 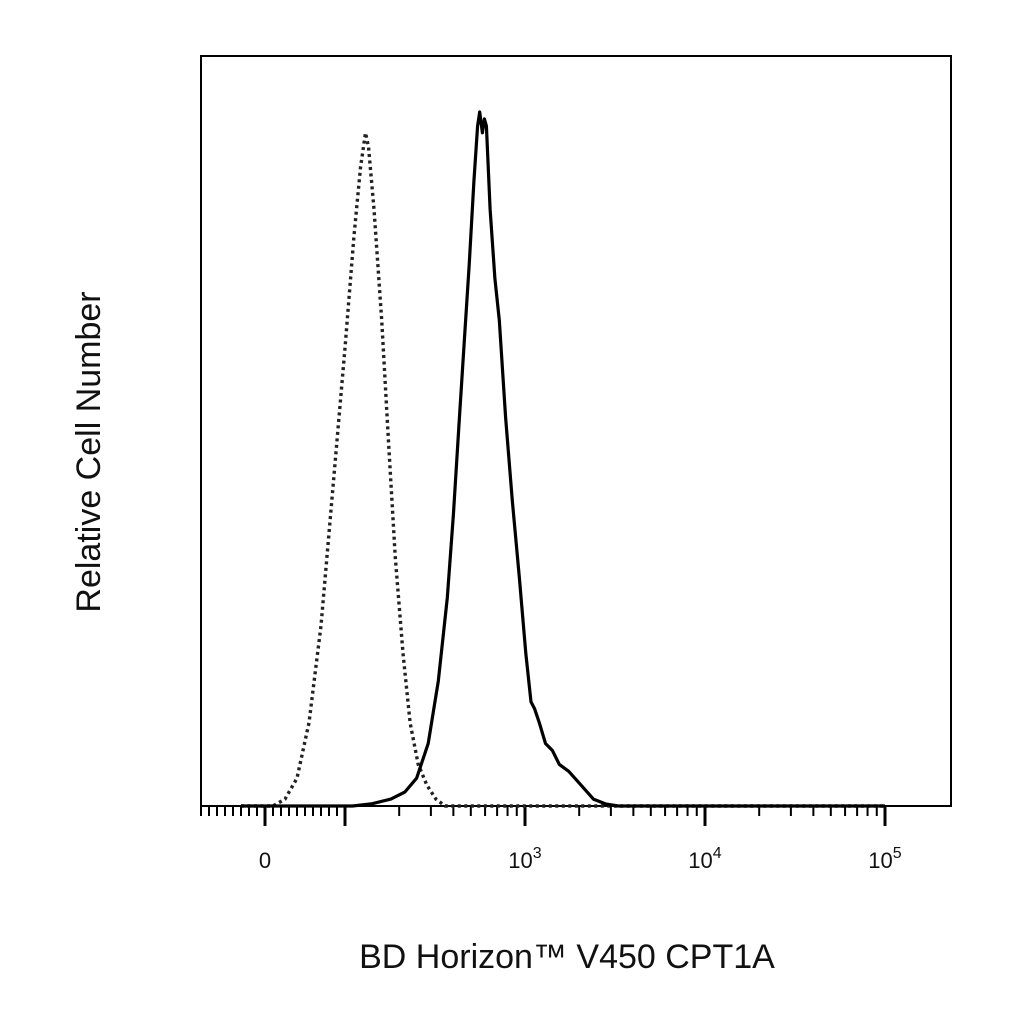 I want to click on x-axis-ticks, so click(x=543, y=816).